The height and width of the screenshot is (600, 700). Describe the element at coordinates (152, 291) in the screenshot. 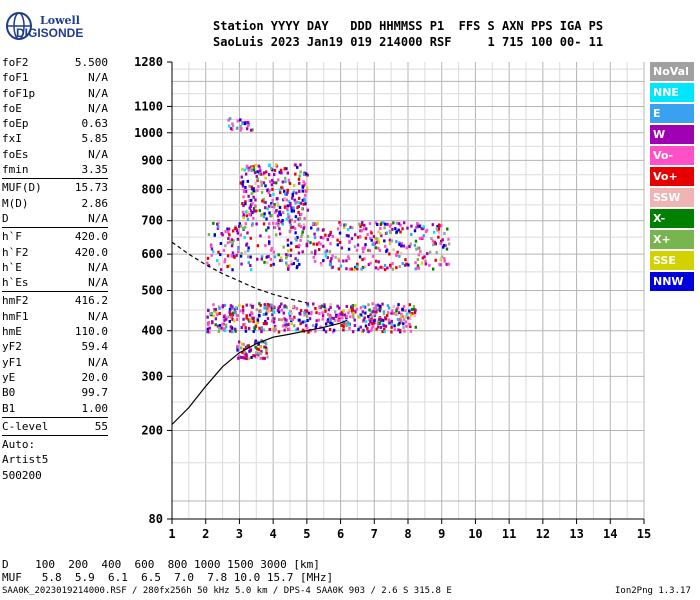

I see `y-tick-label: 500` at that location.